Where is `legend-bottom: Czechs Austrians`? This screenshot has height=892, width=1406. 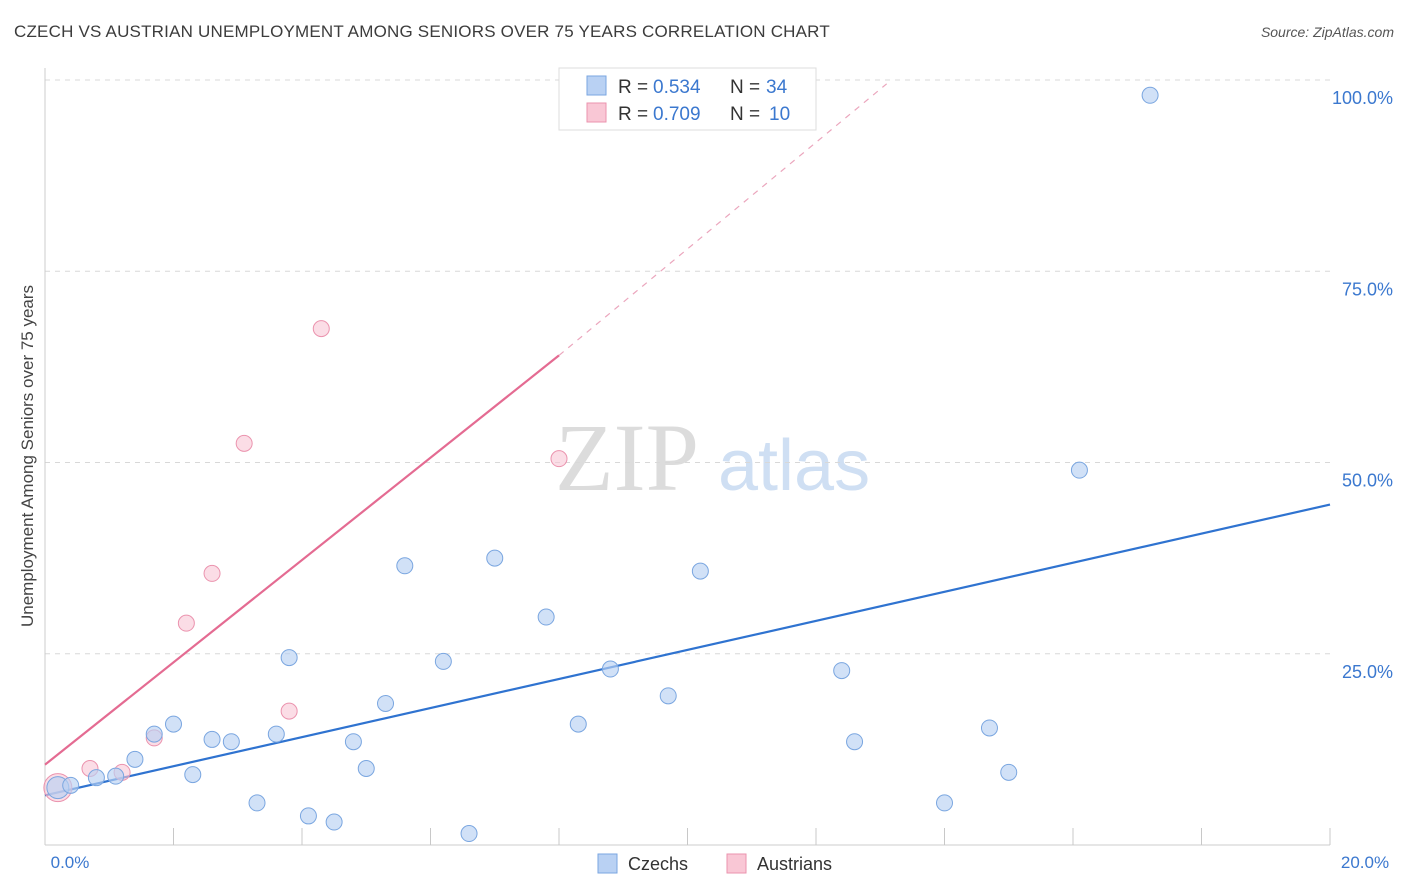 legend-bottom: Czechs Austrians is located at coordinates (714, 863).